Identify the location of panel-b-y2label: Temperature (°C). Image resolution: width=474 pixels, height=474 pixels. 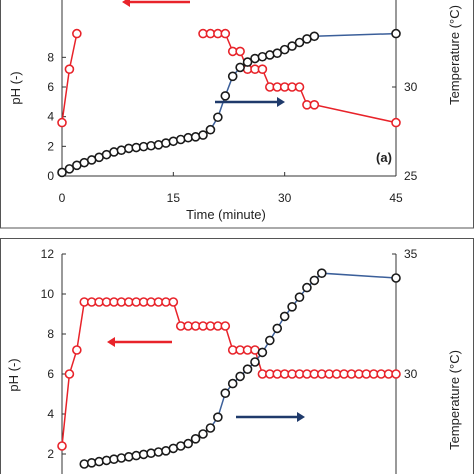
(454, 400).